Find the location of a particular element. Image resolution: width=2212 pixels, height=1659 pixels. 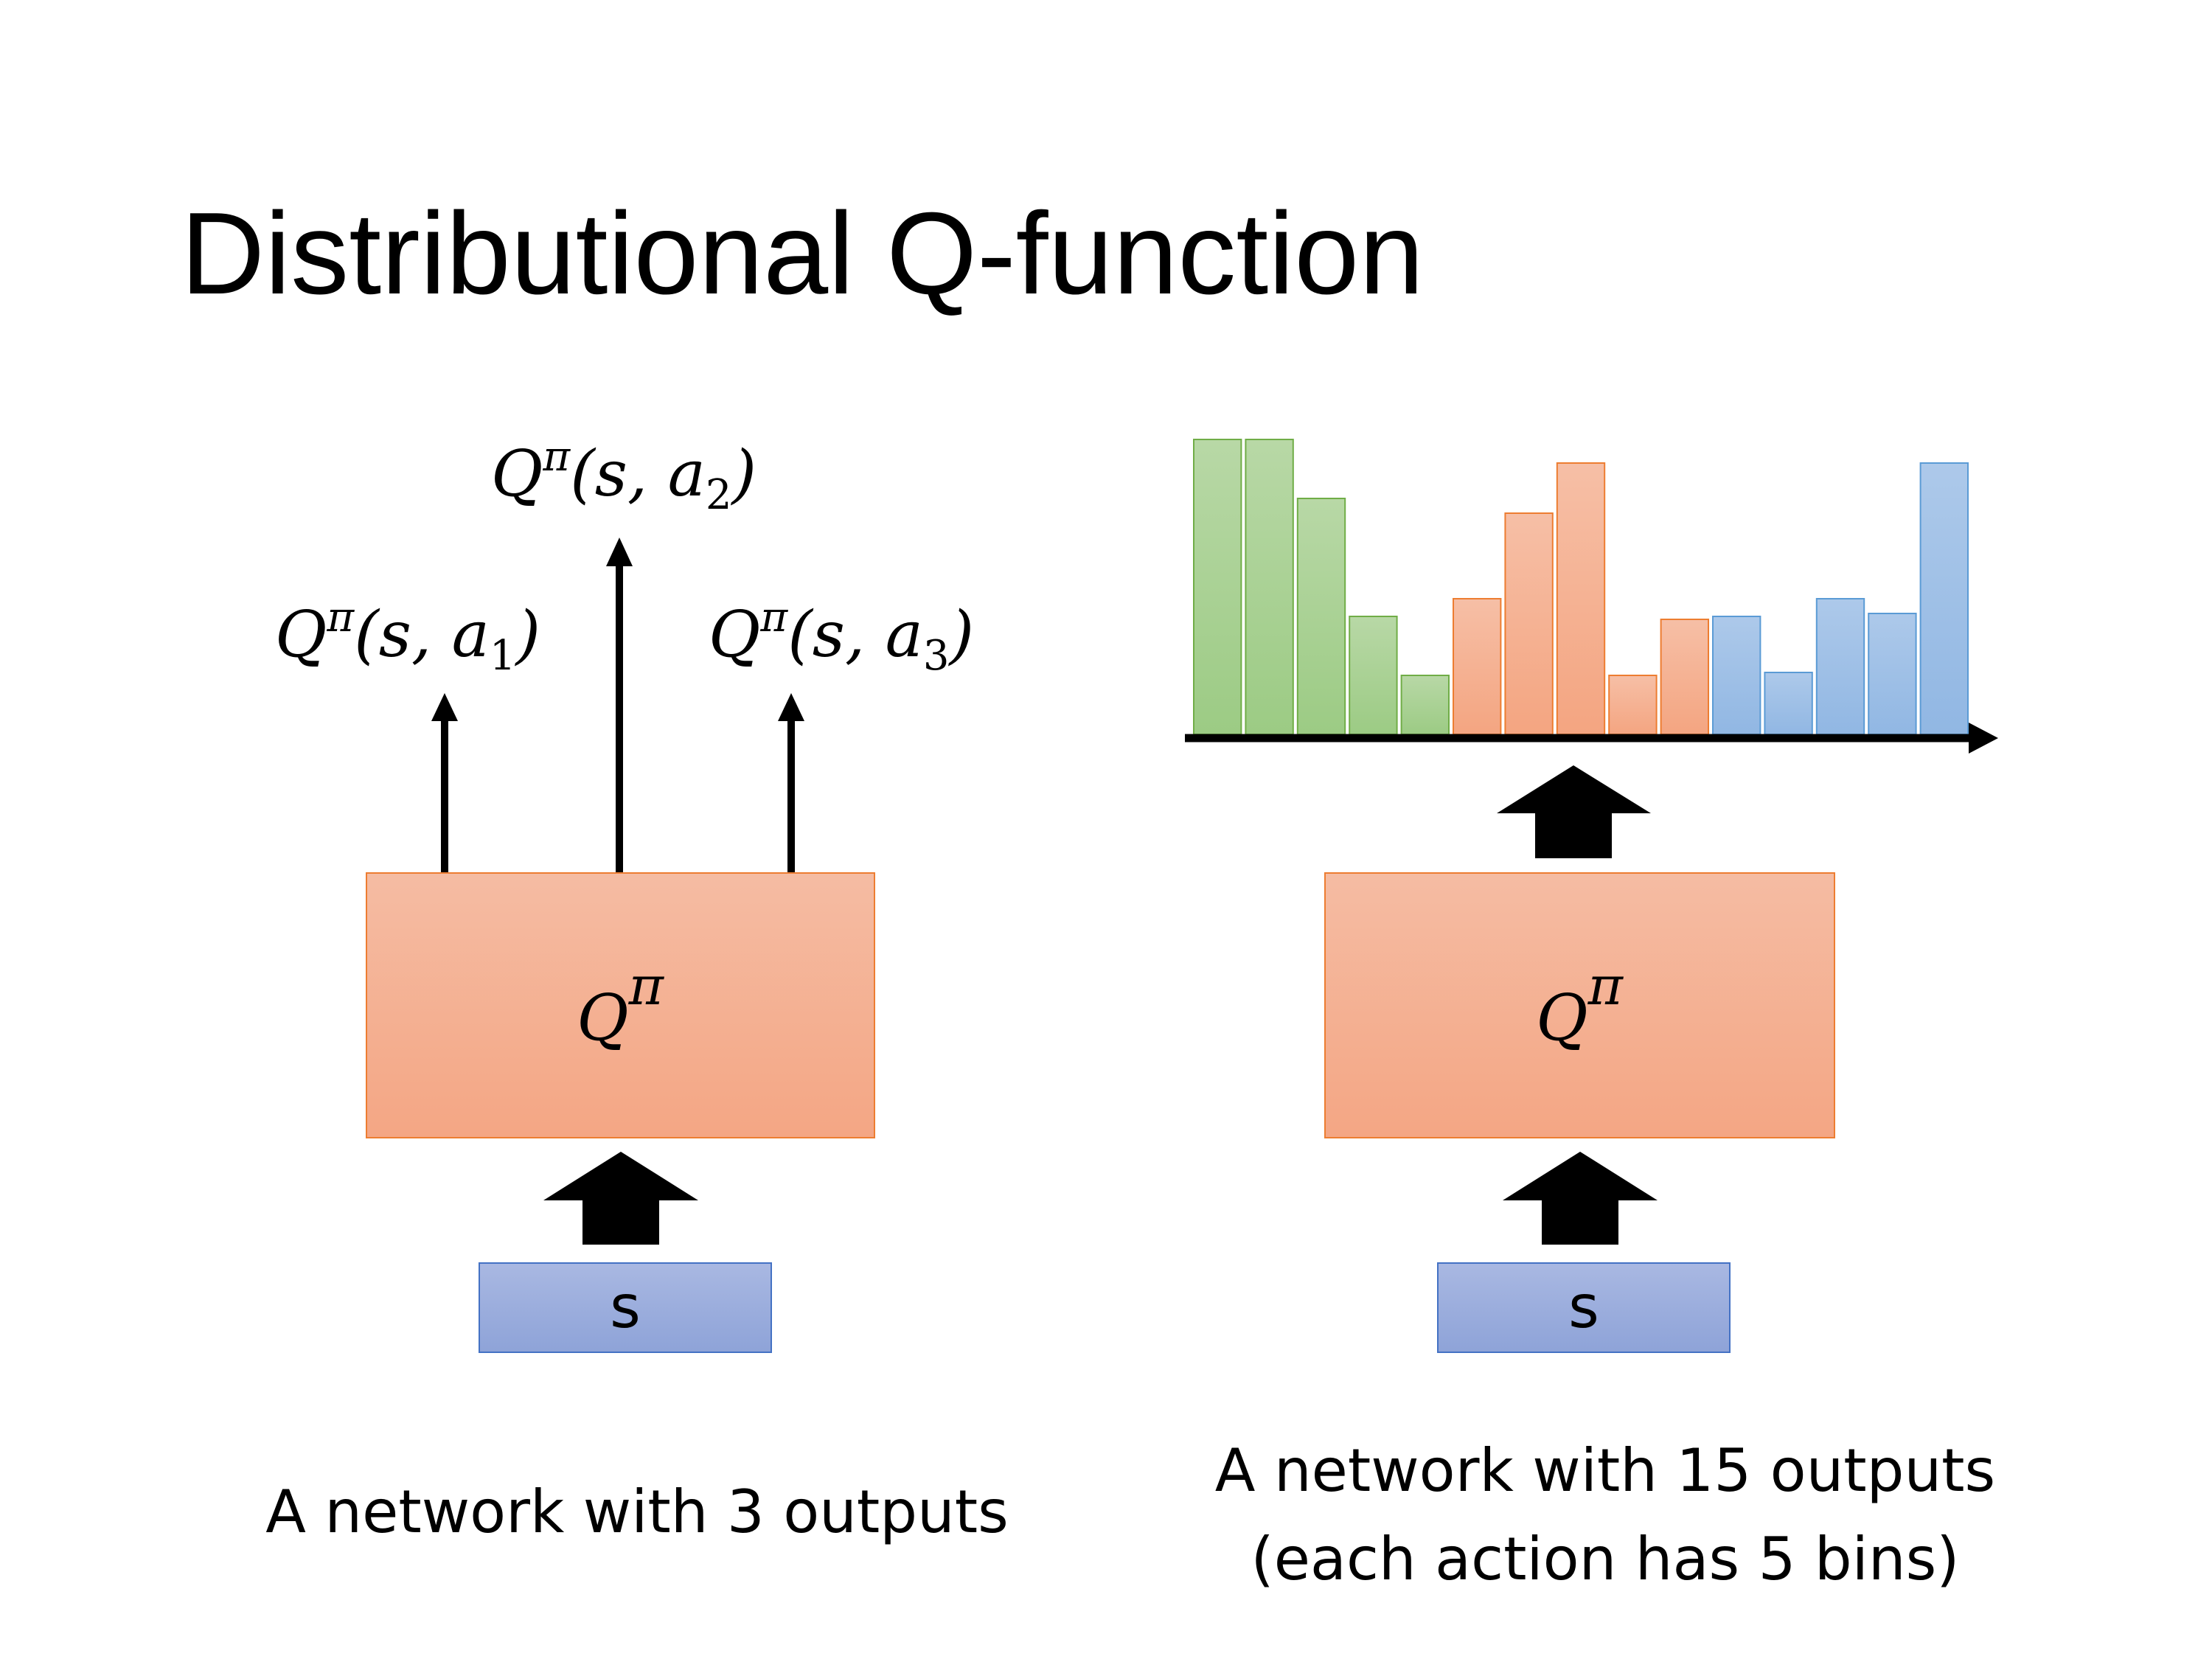

output-label-a2: Qπ(s, a2) is located at coordinates (624, 476).